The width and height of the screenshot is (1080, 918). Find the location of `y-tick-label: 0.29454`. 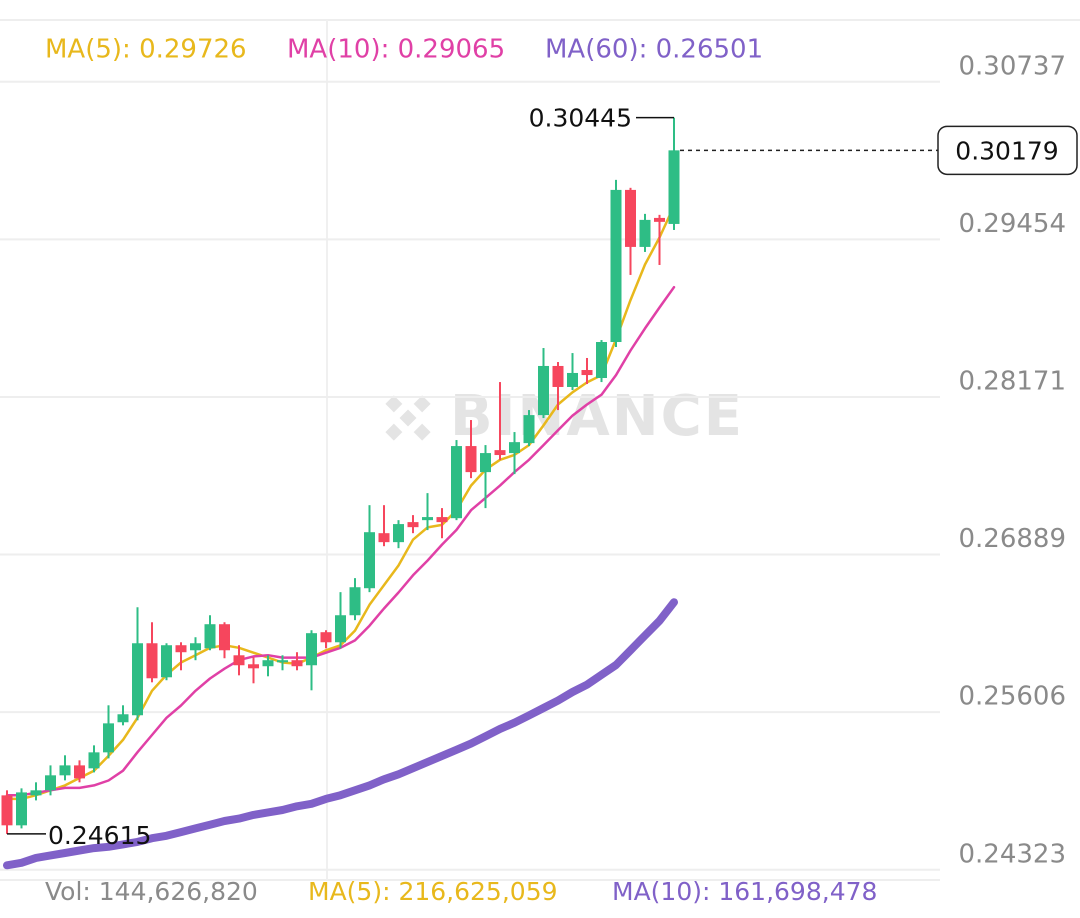

y-tick-label: 0.29454 is located at coordinates (1012, 224).